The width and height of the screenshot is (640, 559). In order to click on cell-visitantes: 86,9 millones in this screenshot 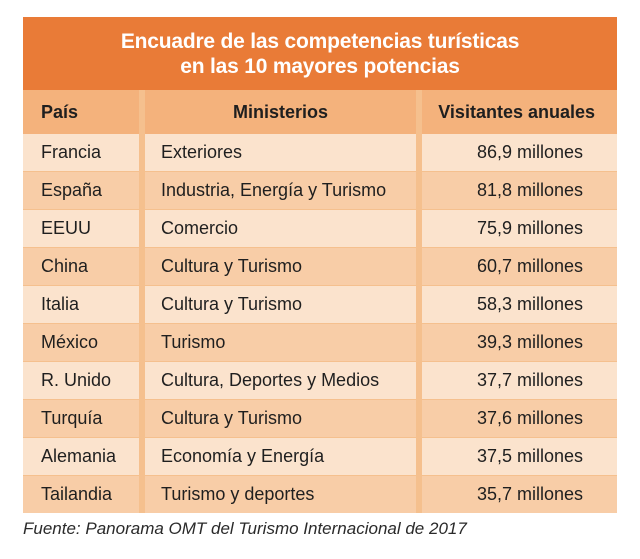, I will do `click(516, 152)`.